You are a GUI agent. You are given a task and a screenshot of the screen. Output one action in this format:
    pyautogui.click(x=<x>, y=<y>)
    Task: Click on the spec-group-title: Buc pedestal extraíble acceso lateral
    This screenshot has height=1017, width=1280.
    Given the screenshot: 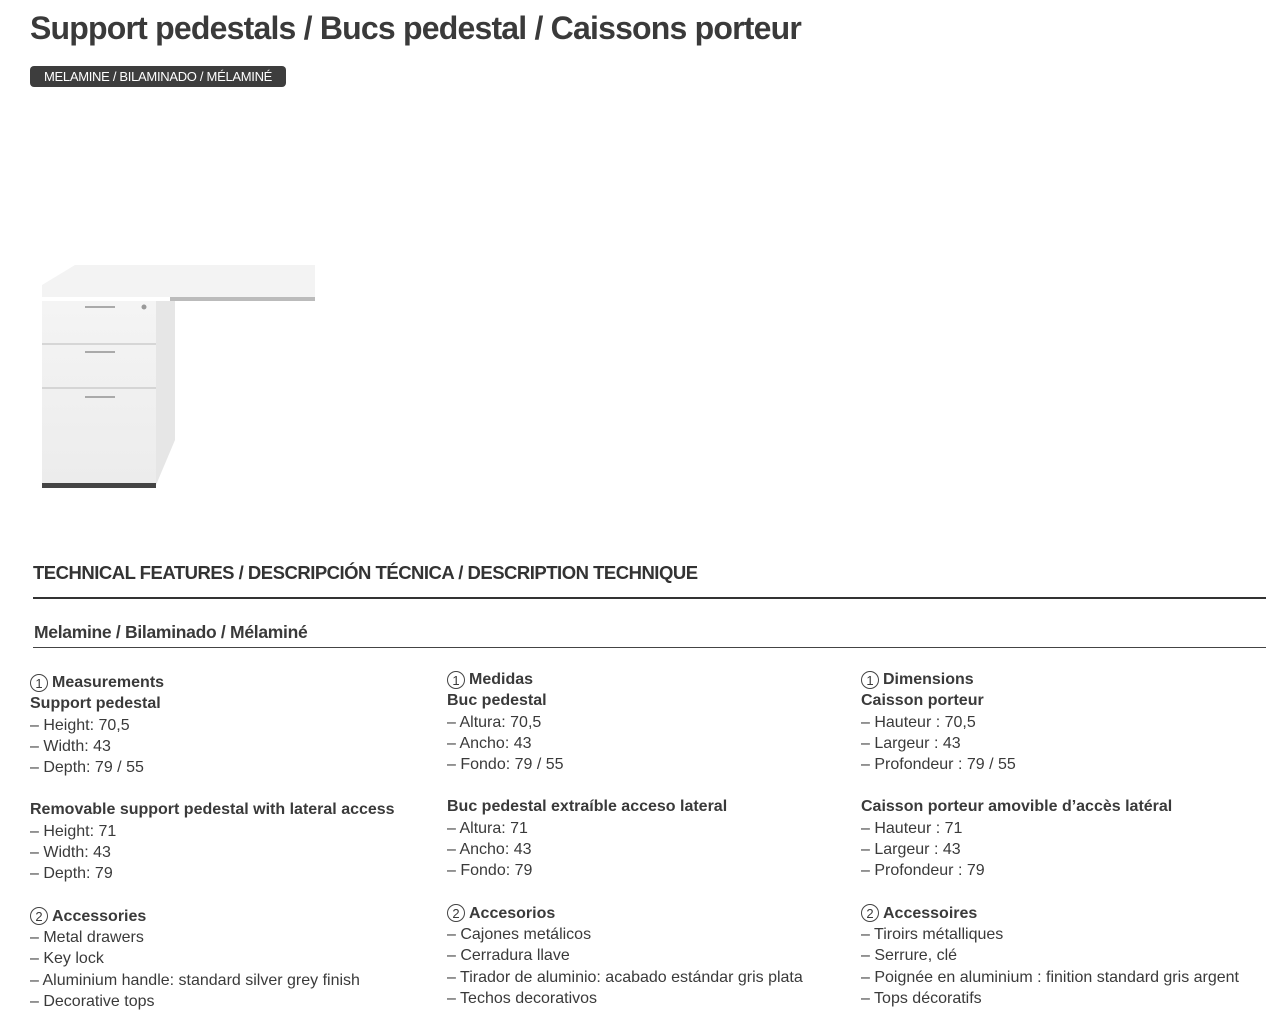 What is the action you would take?
    pyautogui.click(x=587, y=807)
    